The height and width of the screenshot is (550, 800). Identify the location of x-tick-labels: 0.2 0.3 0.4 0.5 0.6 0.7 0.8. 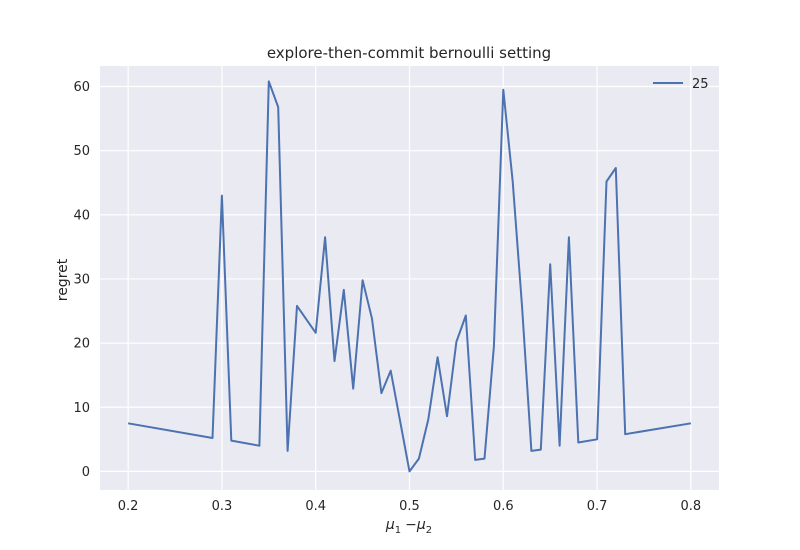
(409, 506).